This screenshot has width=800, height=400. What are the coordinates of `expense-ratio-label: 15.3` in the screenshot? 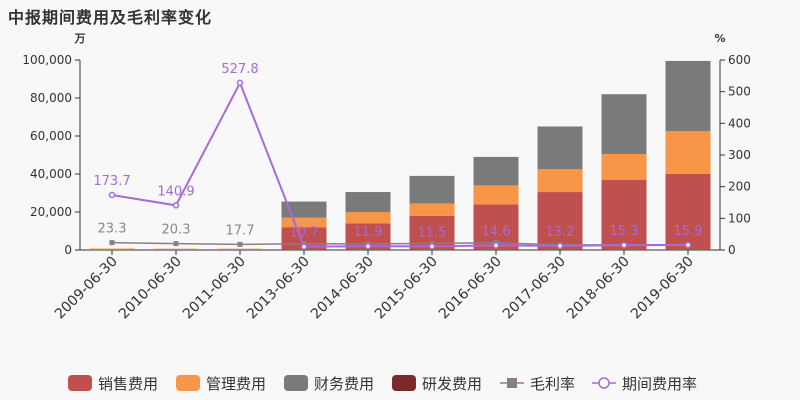 It's located at (624, 231).